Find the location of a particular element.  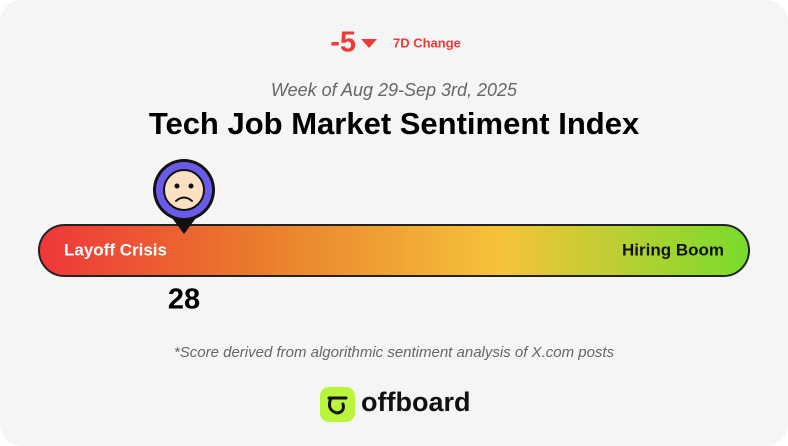

sentiment-bar is located at coordinates (394, 250).